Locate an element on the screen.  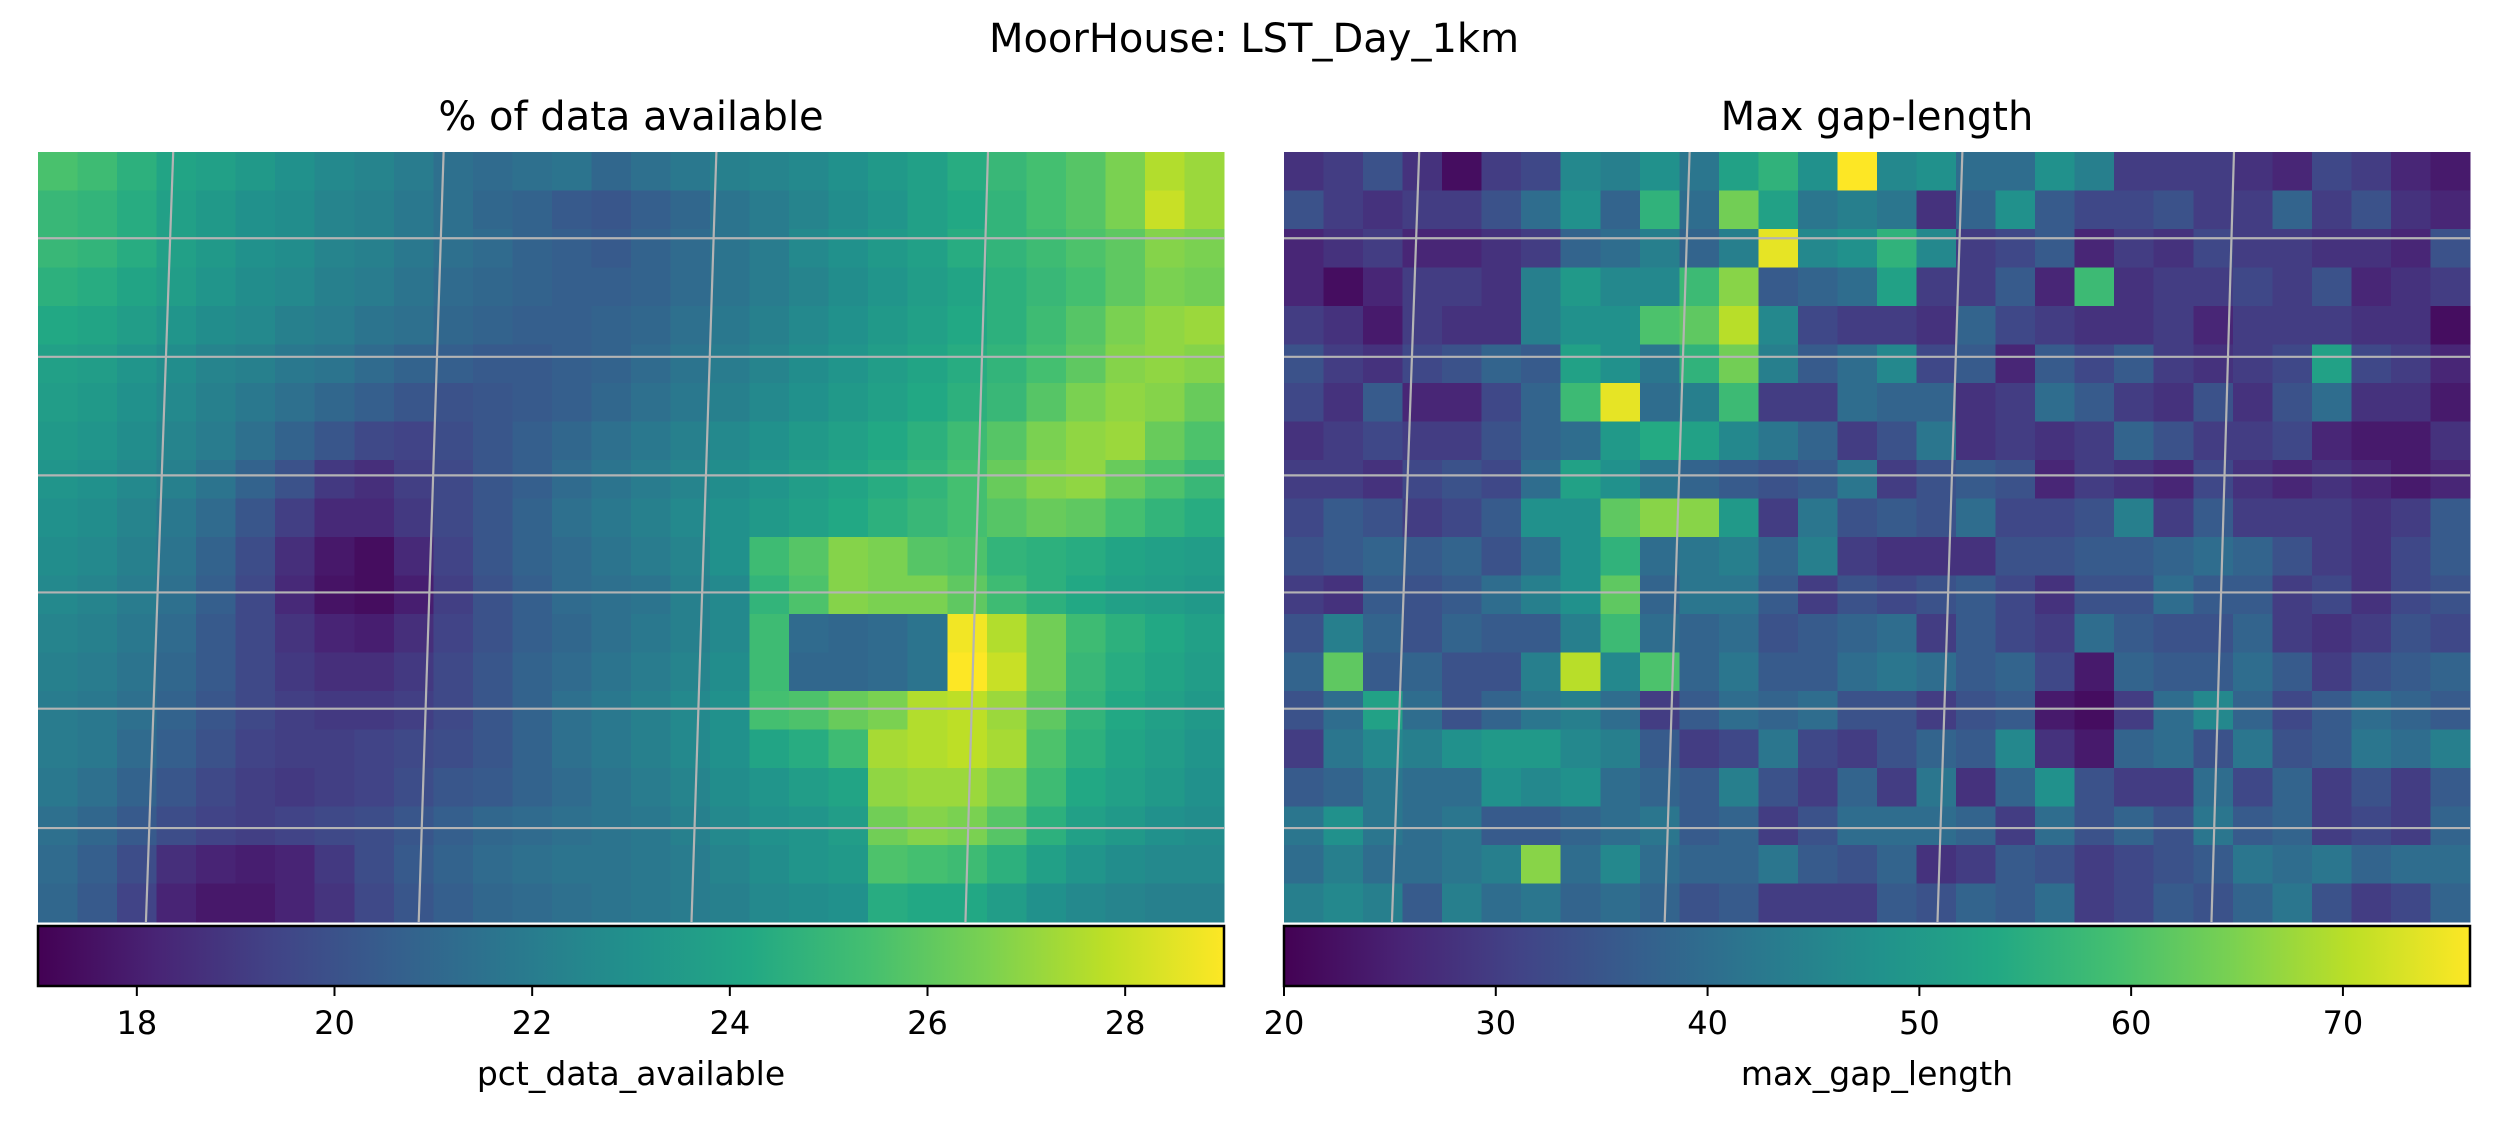
colorbar-tick-label: 18 is located at coordinates (136, 1023).